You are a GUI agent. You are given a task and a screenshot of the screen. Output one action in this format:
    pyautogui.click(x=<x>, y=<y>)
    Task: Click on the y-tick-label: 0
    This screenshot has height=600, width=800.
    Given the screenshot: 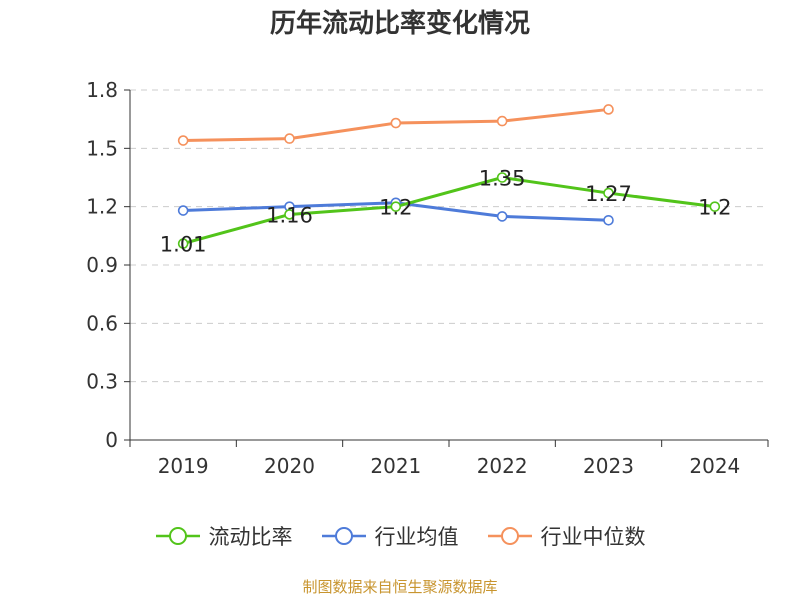 What is the action you would take?
    pyautogui.click(x=111, y=440)
    